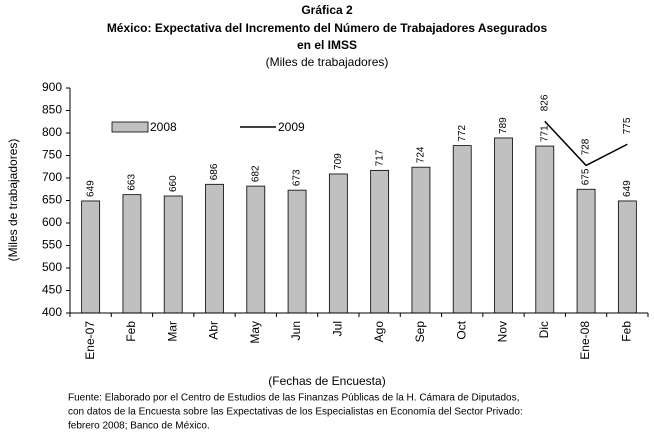 The height and width of the screenshot is (433, 654). I want to click on data-label: 772, so click(462, 132).